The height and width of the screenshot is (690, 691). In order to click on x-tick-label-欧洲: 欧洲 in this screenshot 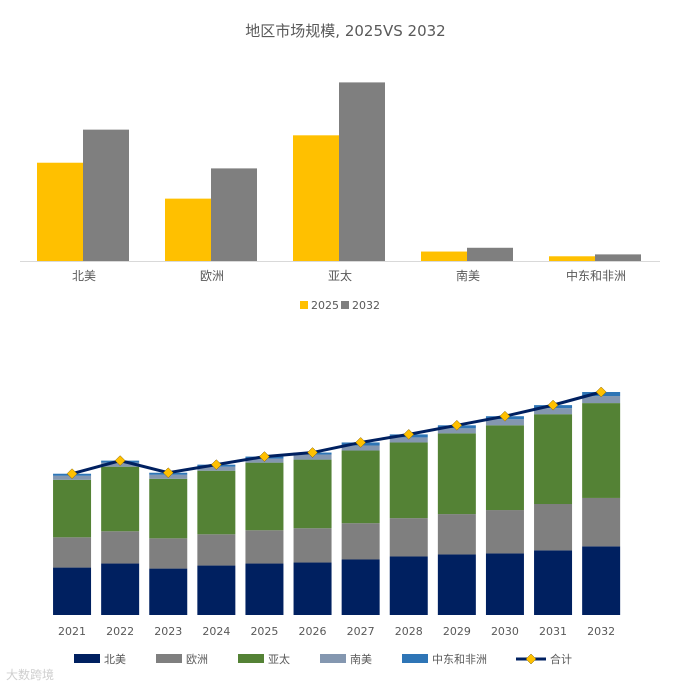, I will do `click(212, 276)`.